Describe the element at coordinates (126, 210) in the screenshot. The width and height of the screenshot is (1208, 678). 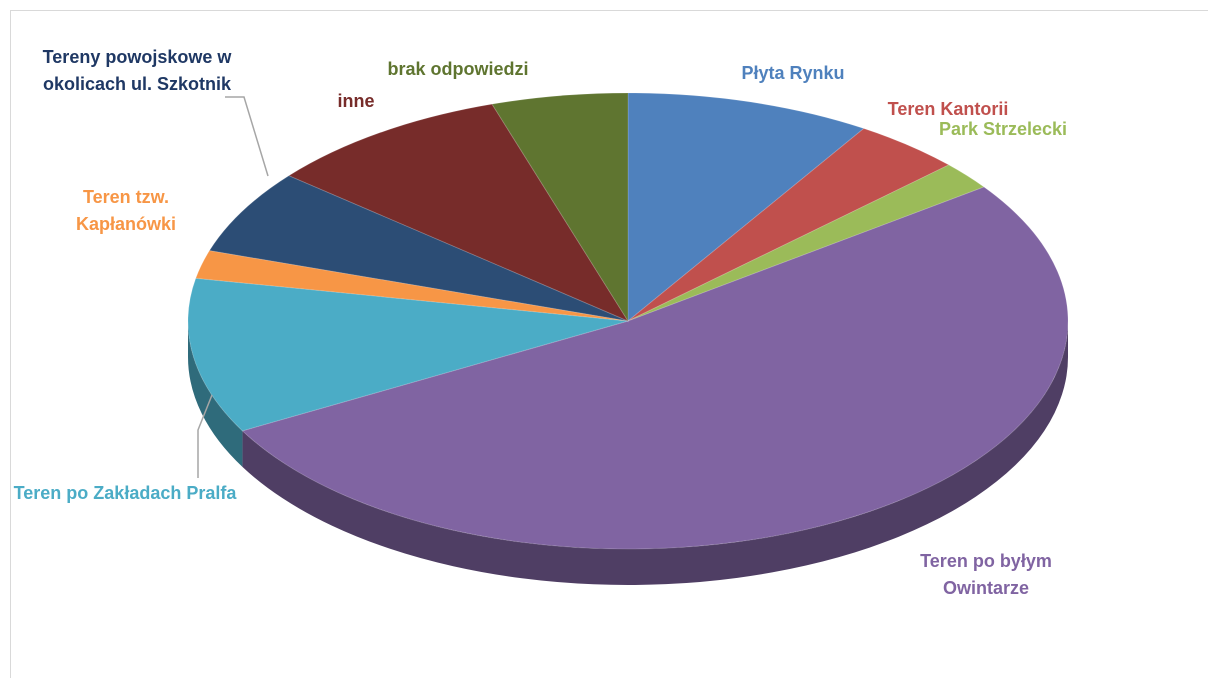
I see `slice-label: Teren tzw. Kapłanówki` at that location.